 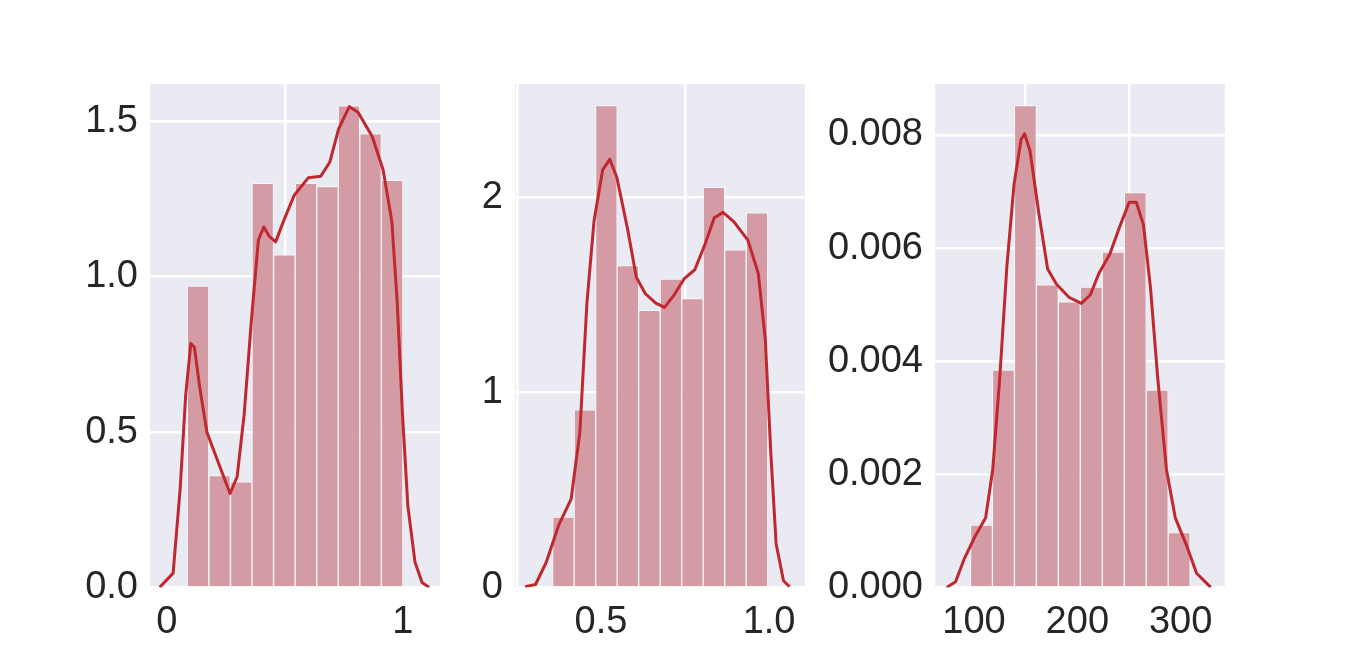 What do you see at coordinates (492, 194) in the screenshot?
I see `y-tick-label: 2` at bounding box center [492, 194].